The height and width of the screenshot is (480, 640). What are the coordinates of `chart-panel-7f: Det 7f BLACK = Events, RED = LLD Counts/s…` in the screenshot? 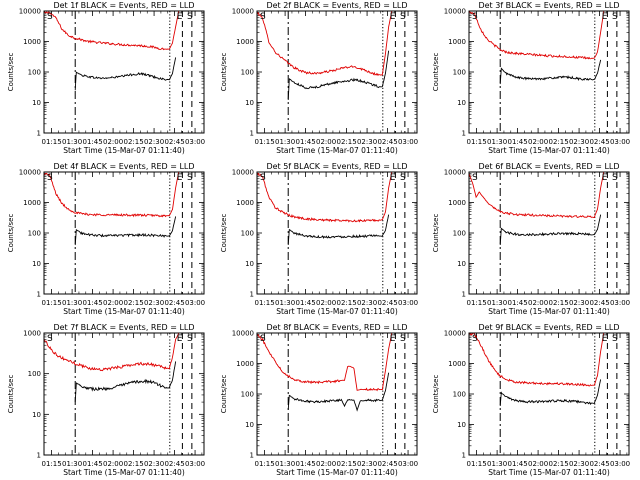 It's located at (106, 400).